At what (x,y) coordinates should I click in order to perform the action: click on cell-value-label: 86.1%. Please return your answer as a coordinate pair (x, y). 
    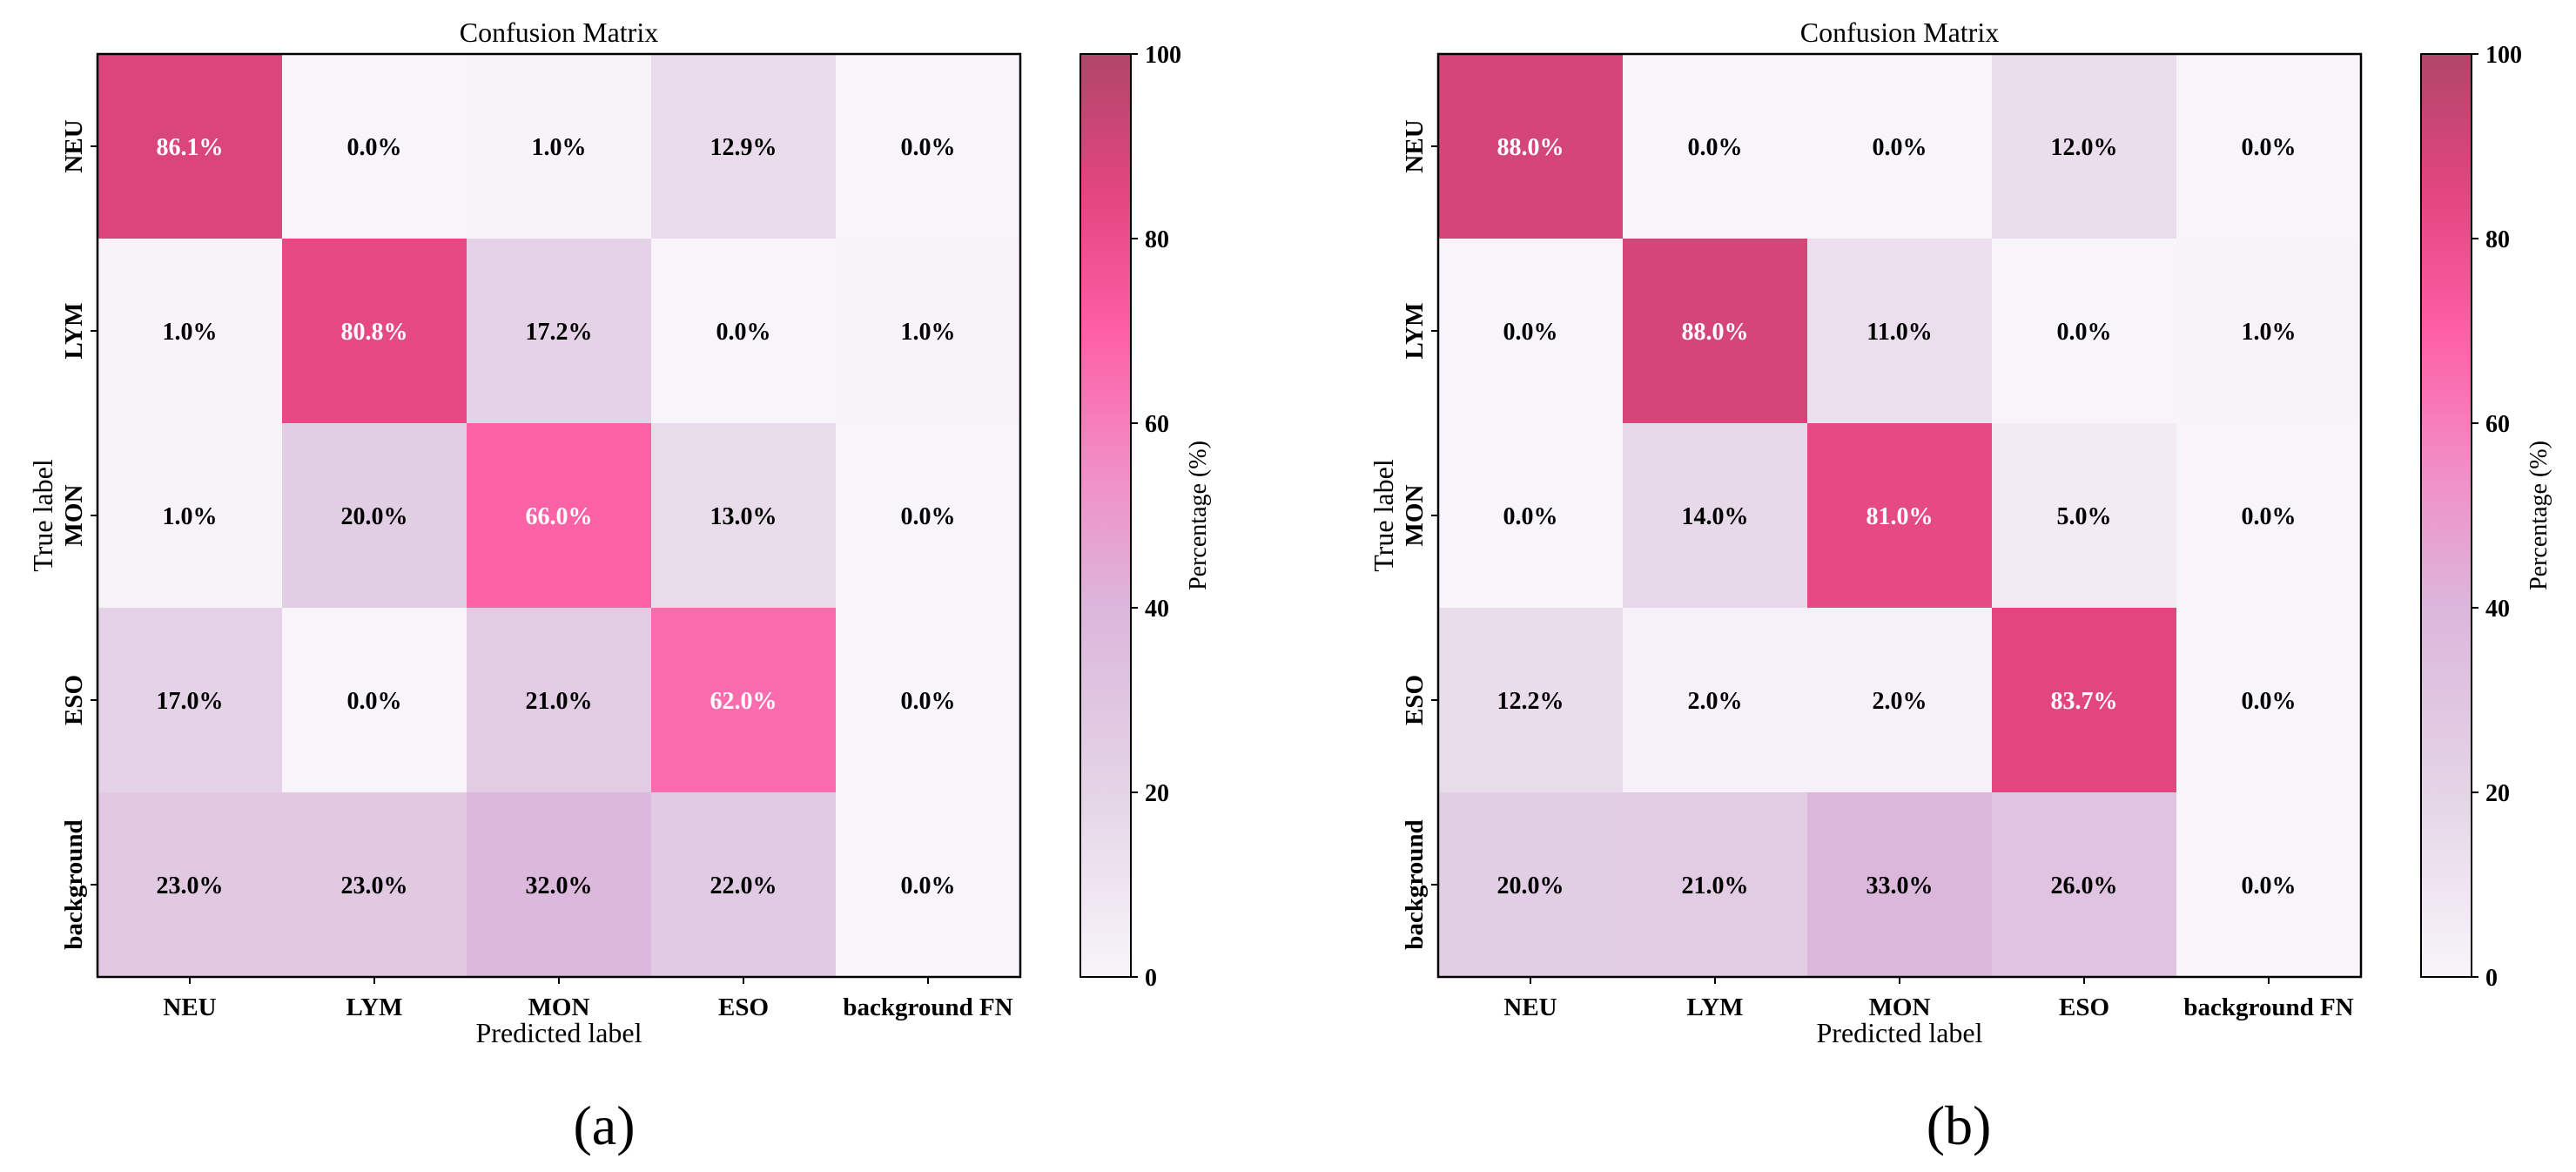
    Looking at the image, I should click on (190, 148).